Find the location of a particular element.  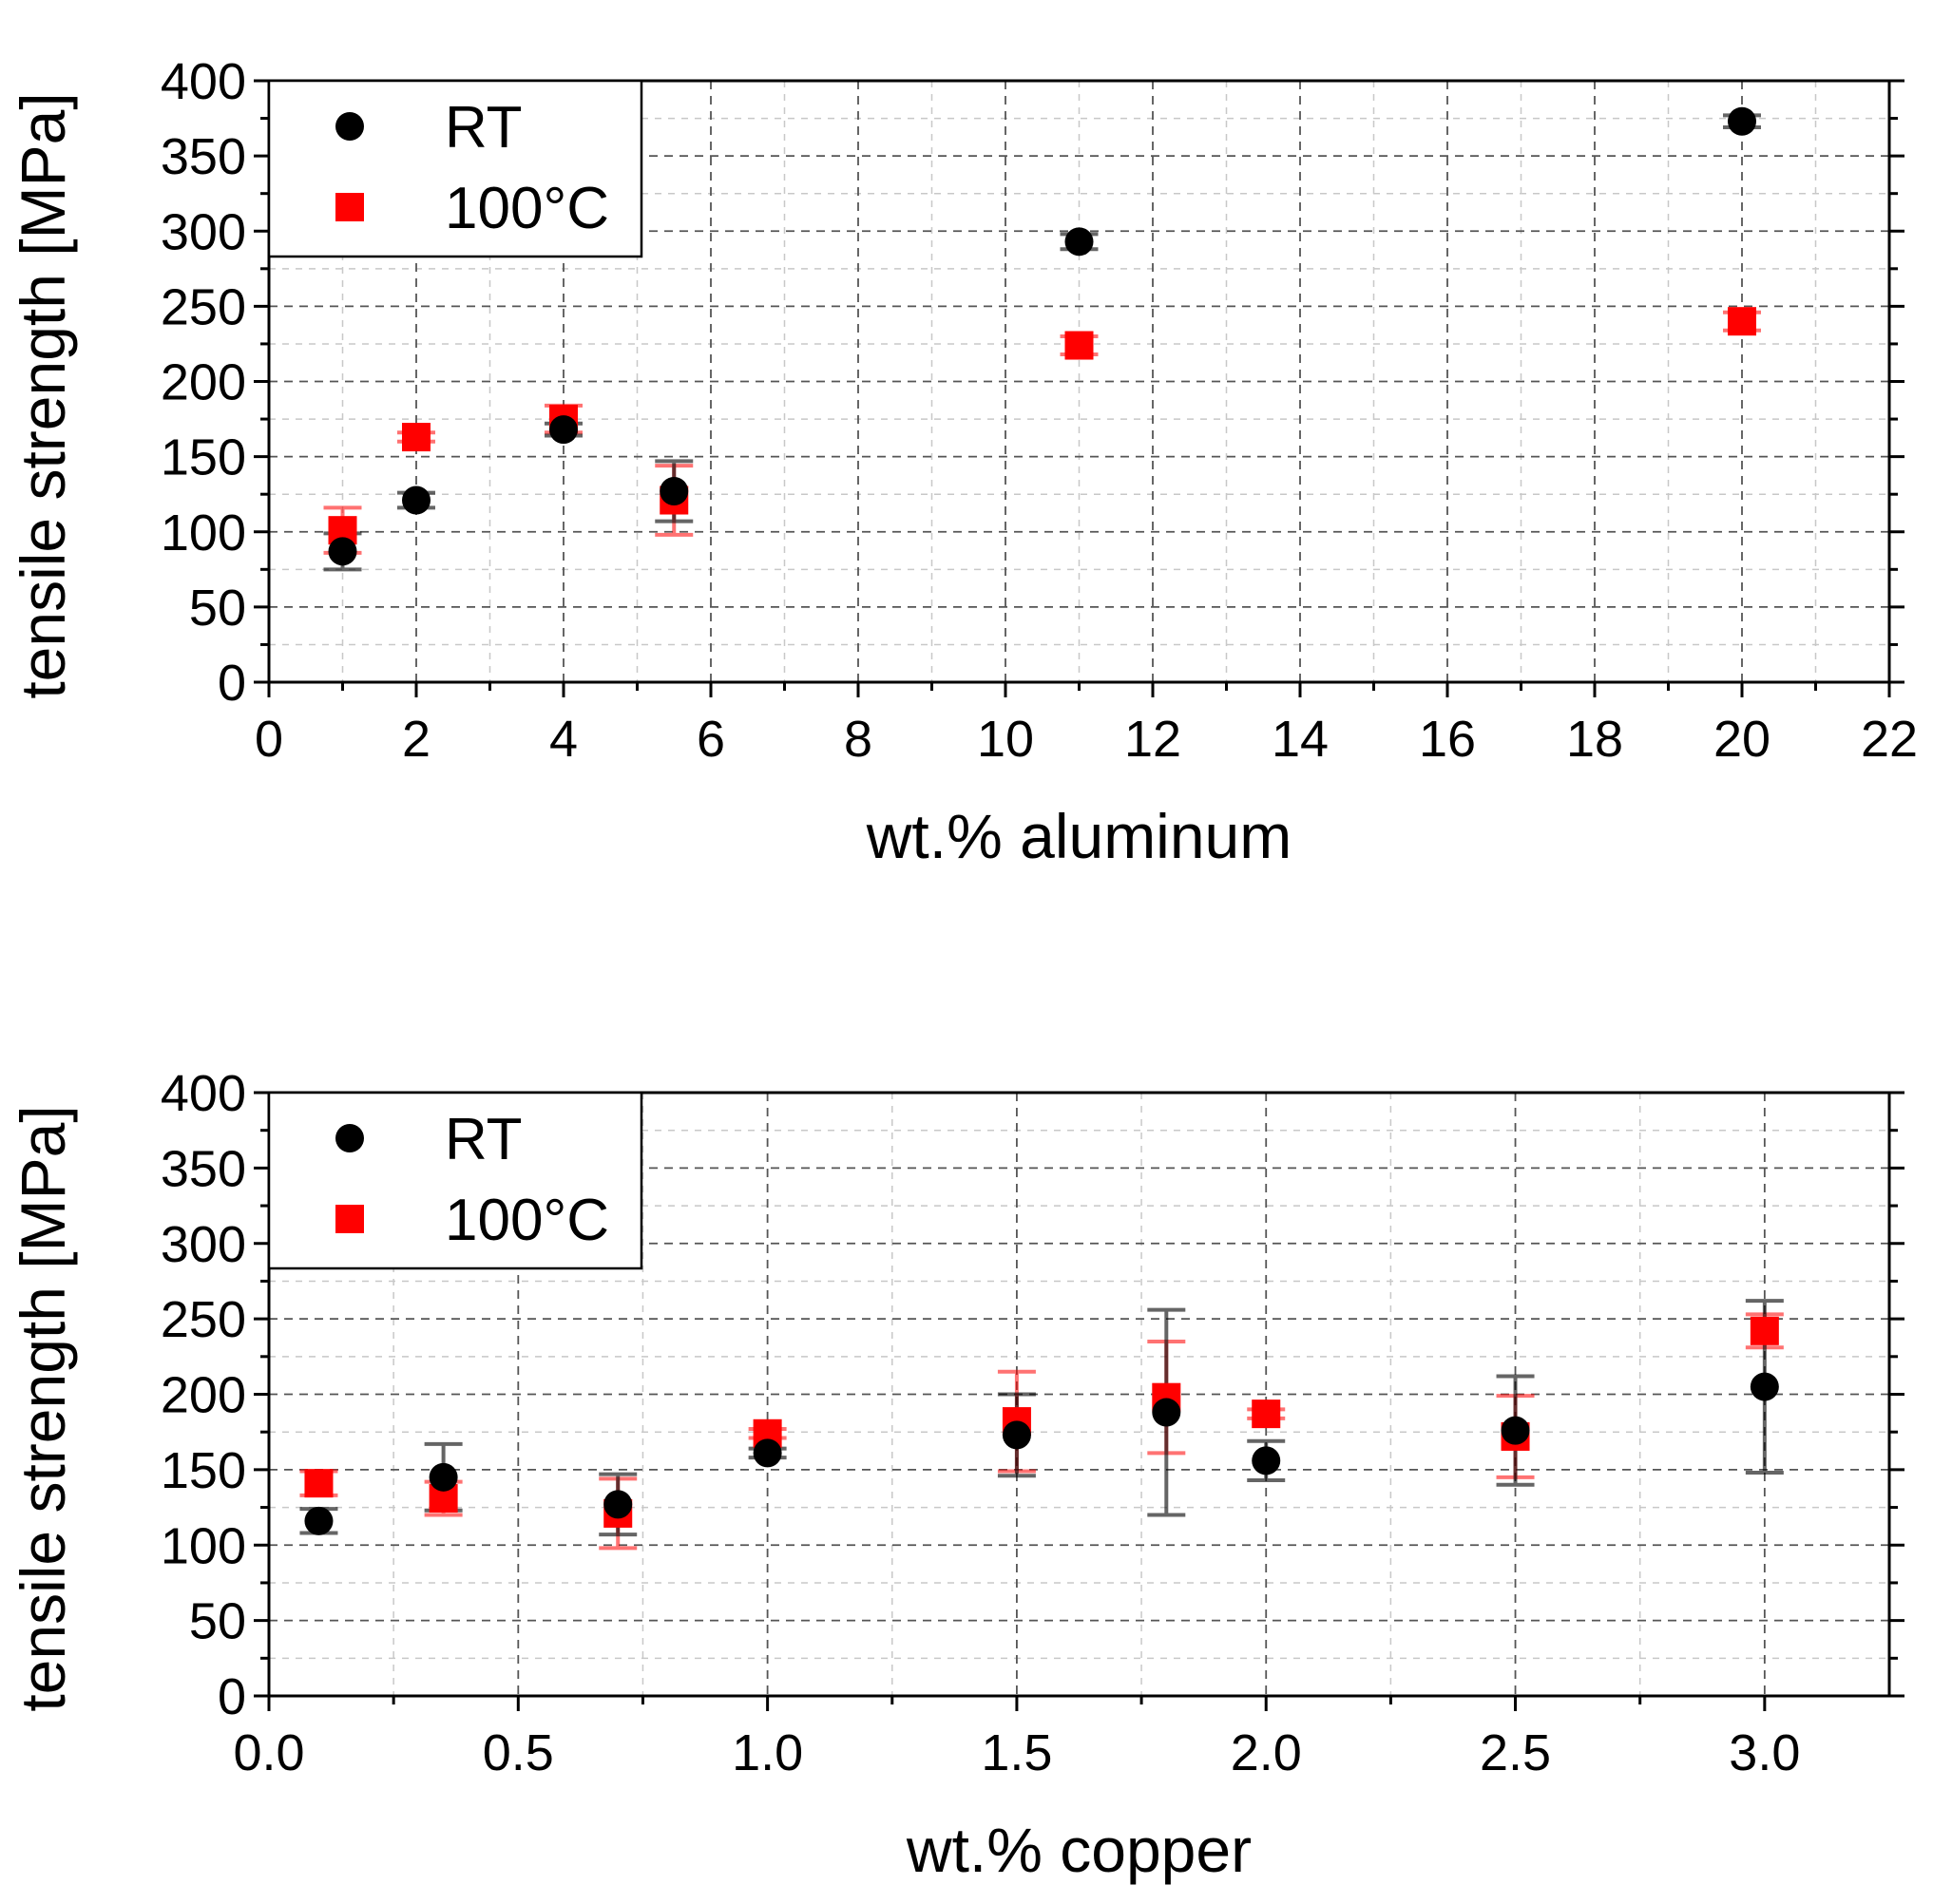

chart-copper-x-axis-title: wt.% copper is located at coordinates (1079, 1850).